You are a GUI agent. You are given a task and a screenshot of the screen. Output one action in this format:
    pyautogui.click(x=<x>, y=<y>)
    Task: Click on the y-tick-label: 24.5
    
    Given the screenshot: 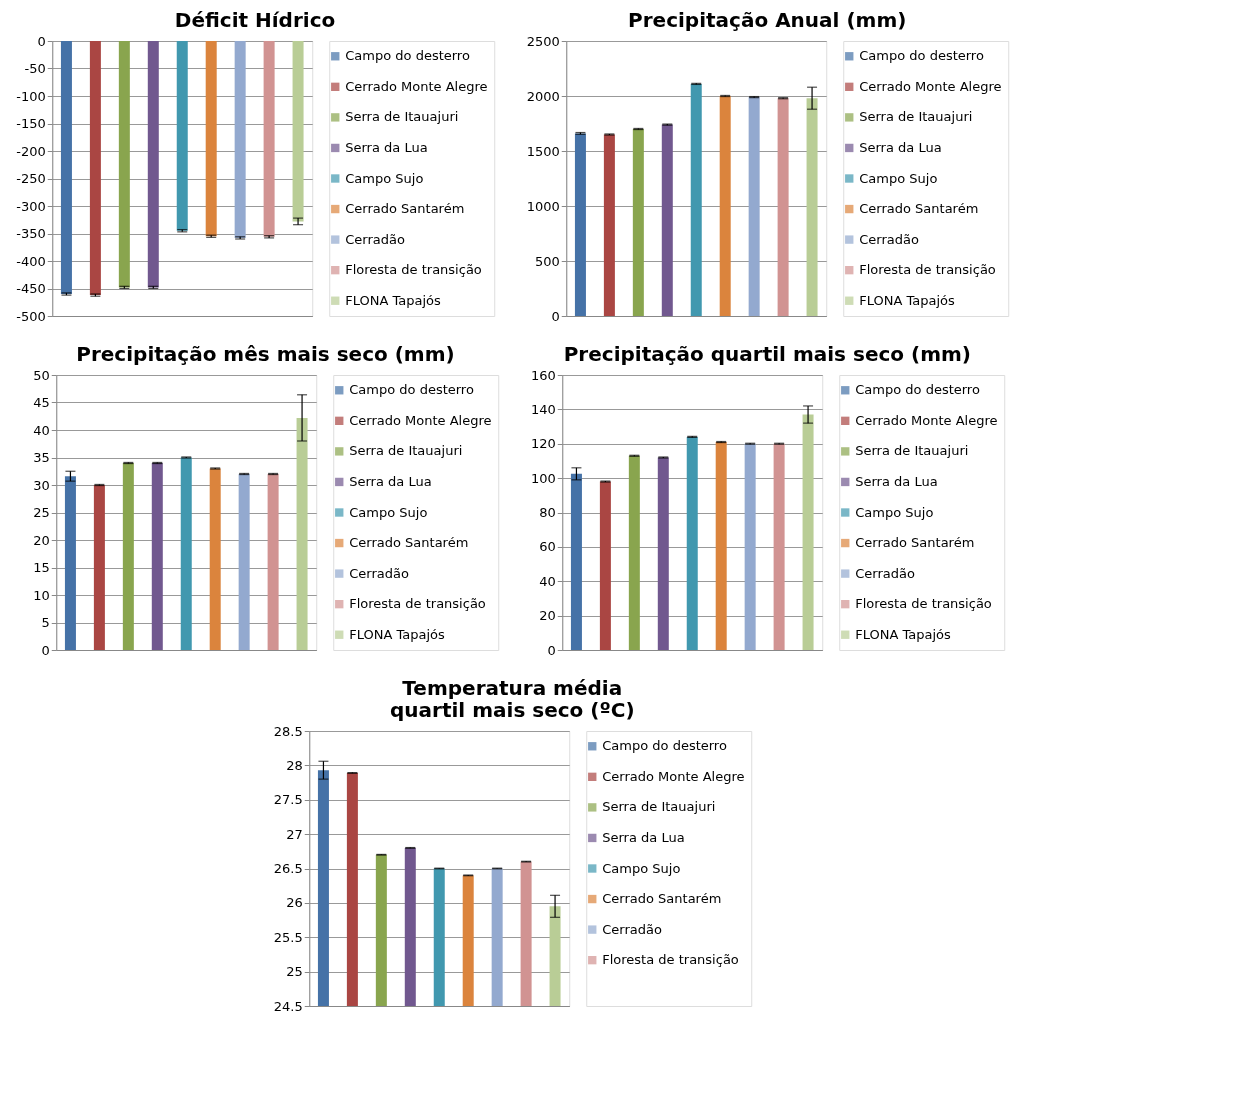 What is the action you would take?
    pyautogui.click(x=288, y=1006)
    